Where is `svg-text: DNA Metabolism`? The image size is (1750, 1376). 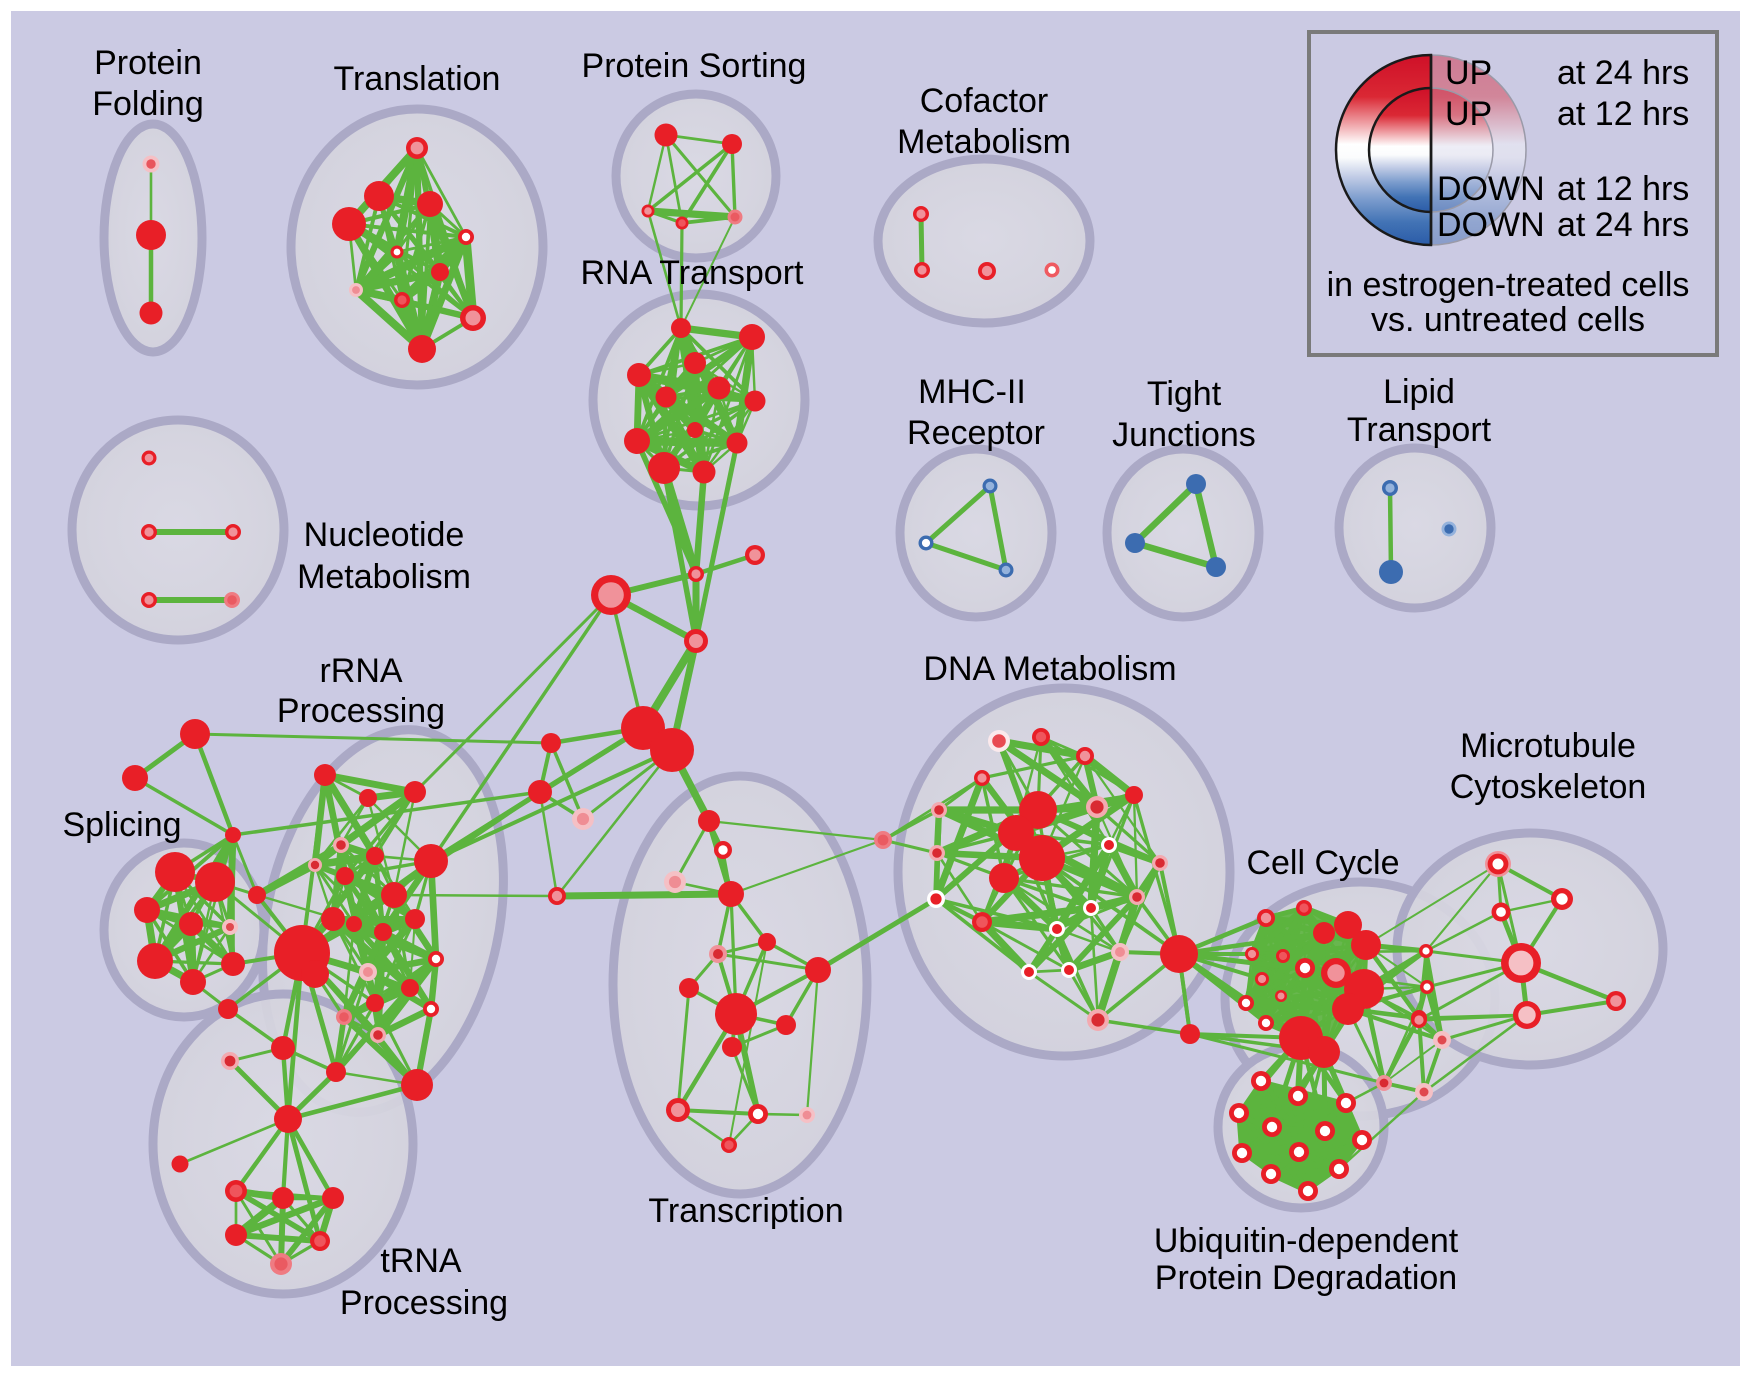
svg-text: DNA Metabolism is located at coordinates (1049, 669).